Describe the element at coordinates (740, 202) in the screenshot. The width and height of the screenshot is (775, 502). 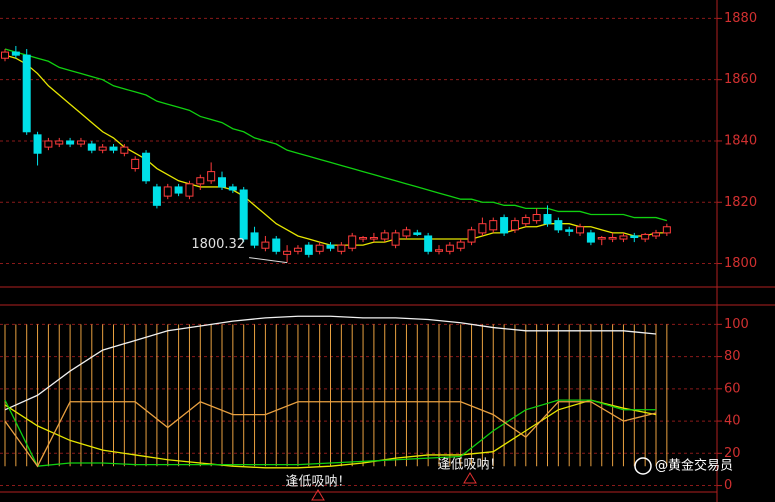
I see `y-tick-label: 1820` at that location.